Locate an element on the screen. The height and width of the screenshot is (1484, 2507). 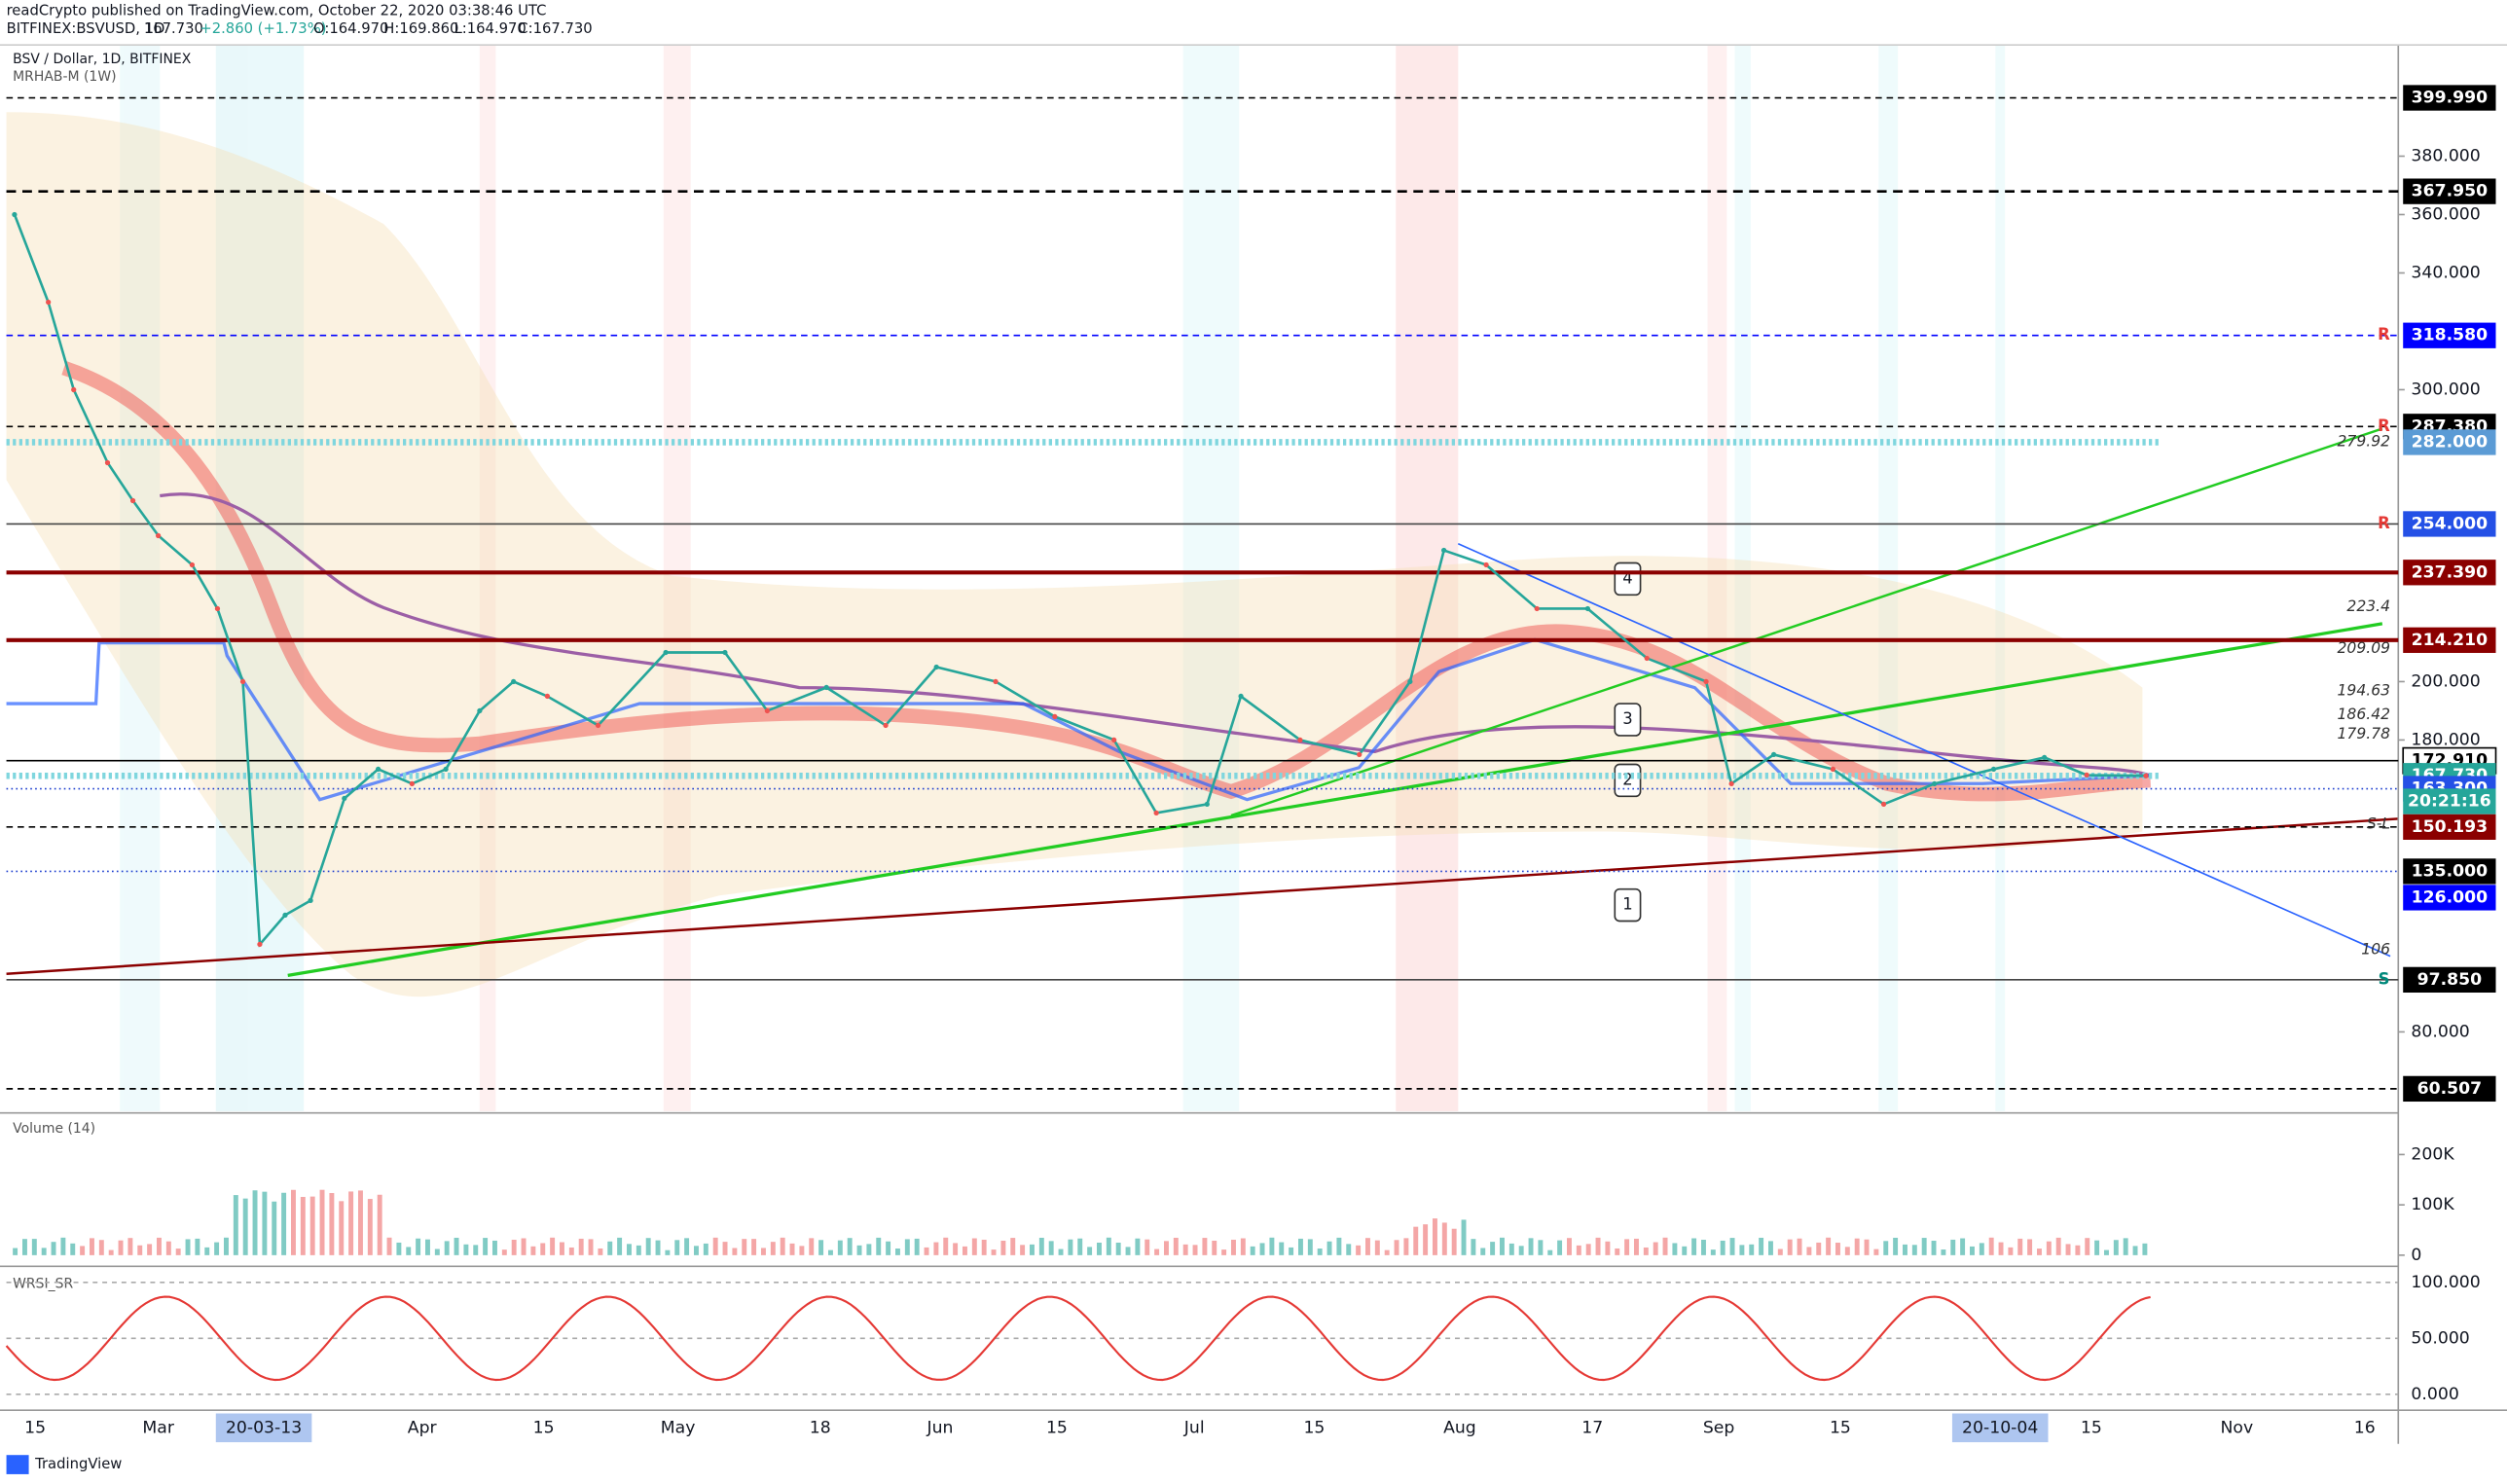
close: C:167.730 is located at coordinates (555, 28).